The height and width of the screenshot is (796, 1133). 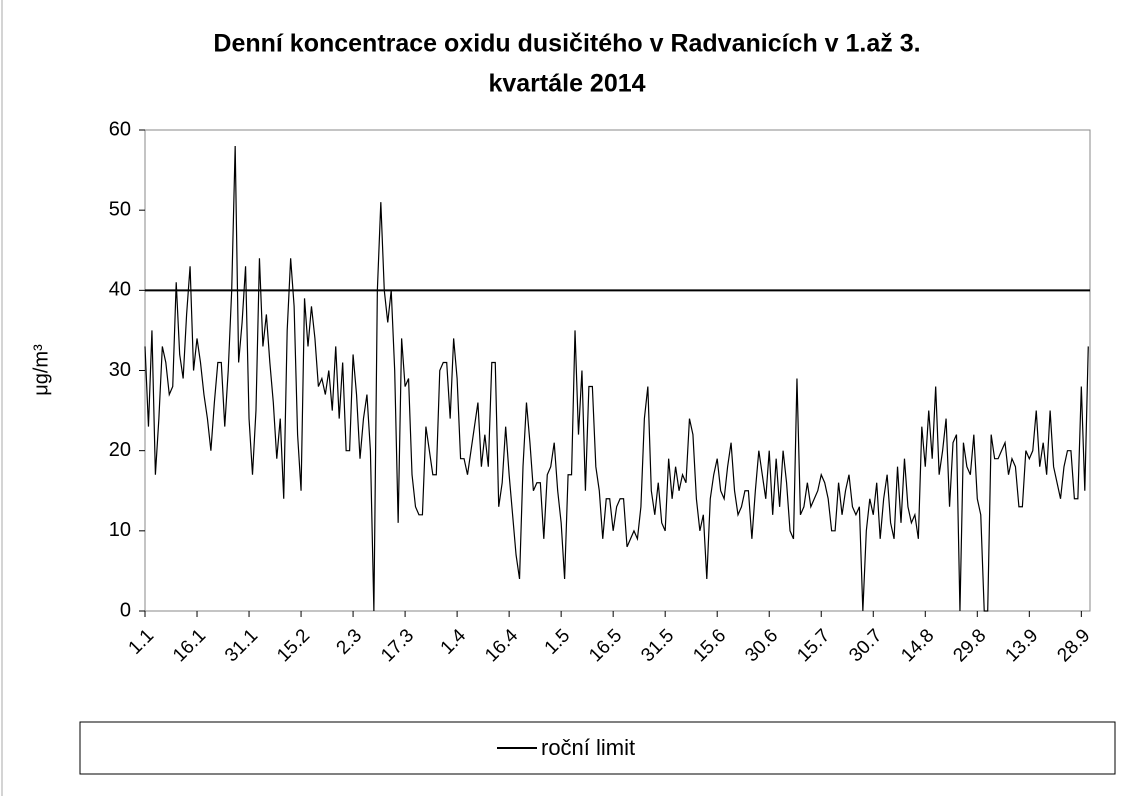 What do you see at coordinates (588, 747) in the screenshot?
I see `legend-label: roční limit` at bounding box center [588, 747].